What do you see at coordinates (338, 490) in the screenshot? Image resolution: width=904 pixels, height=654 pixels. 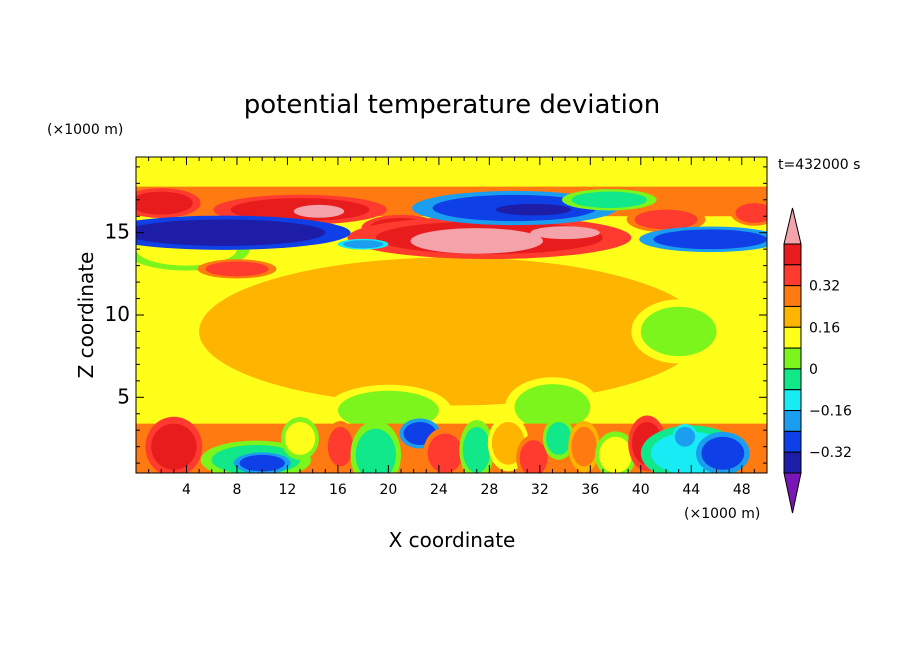 I see `x-tick-label: 16` at bounding box center [338, 490].